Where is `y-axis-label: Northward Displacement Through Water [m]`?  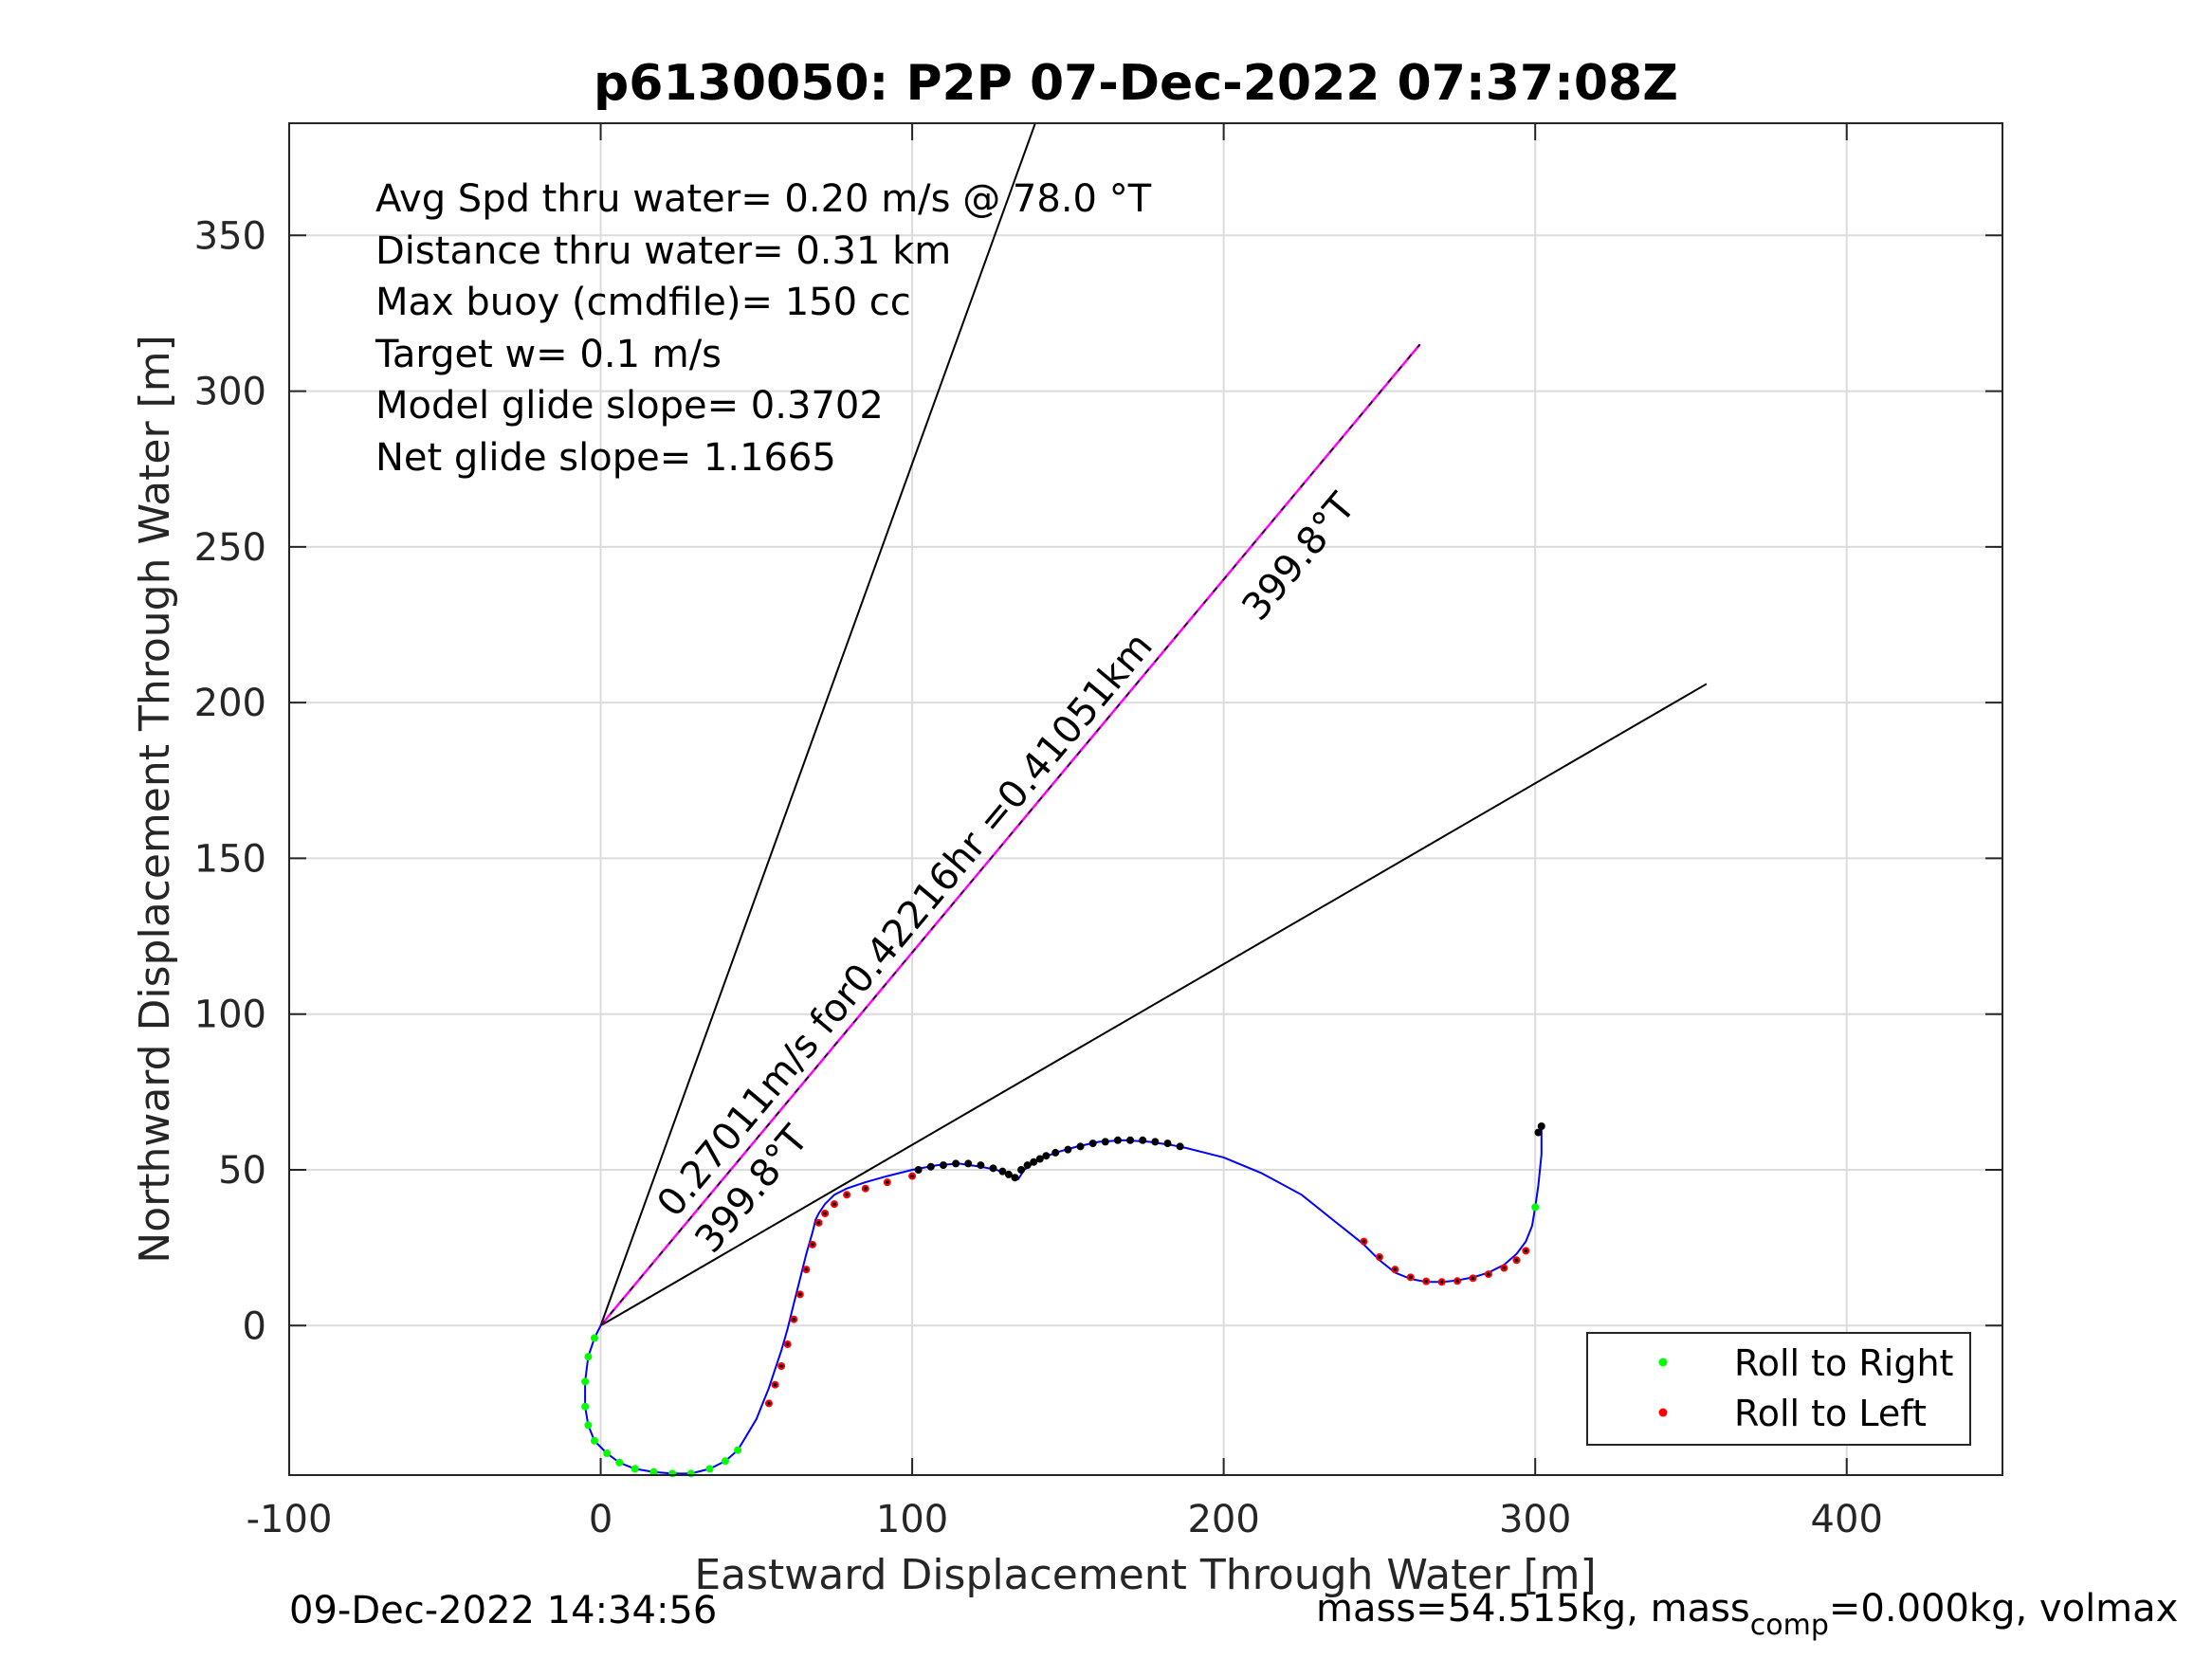
y-axis-label: Northward Displacement Through Water [m] is located at coordinates (155, 799).